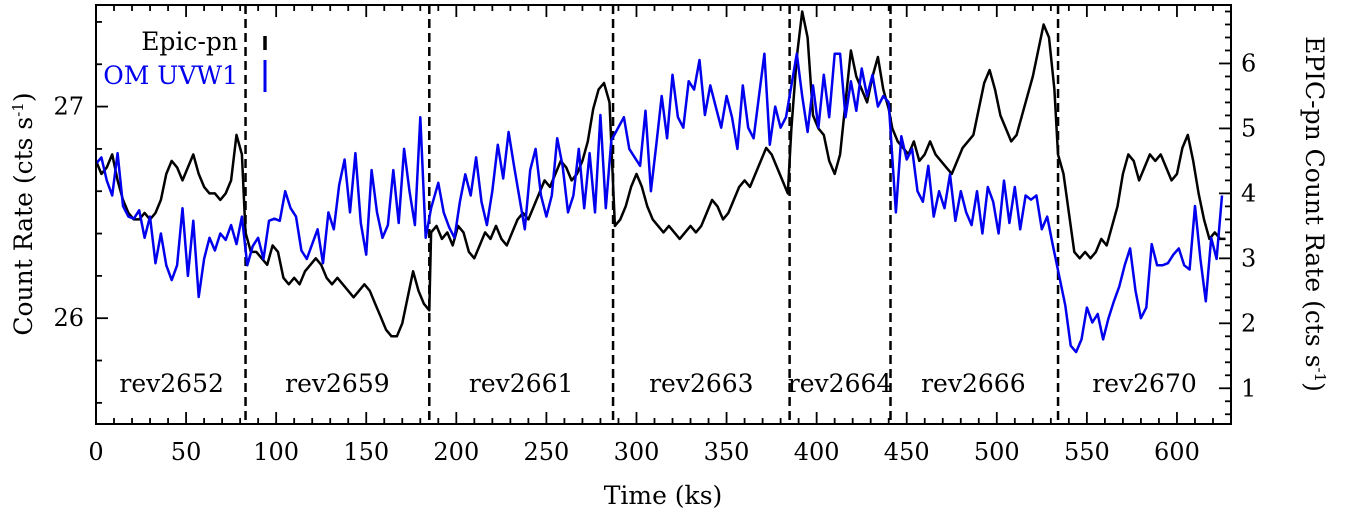 This screenshot has height=512, width=1348. I want to click on segment-label-rev2652: rev2652, so click(171, 383).